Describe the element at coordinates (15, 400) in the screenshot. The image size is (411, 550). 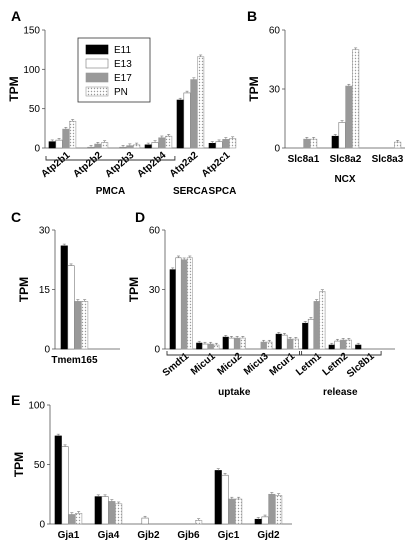
I see `panel-letter: E` at that location.